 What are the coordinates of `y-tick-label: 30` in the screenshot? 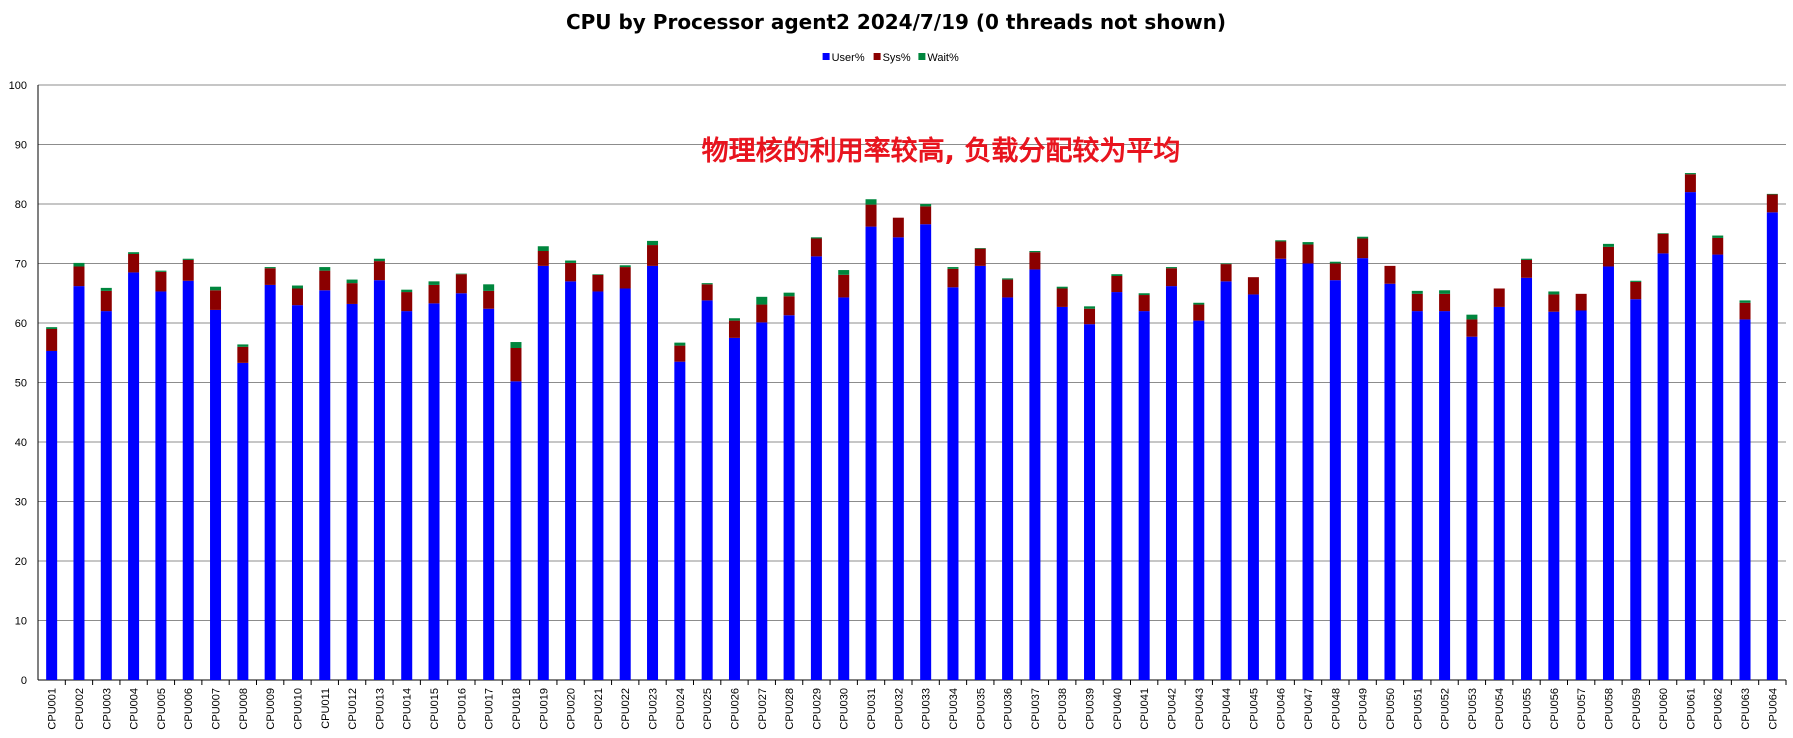 It's located at (21, 503).